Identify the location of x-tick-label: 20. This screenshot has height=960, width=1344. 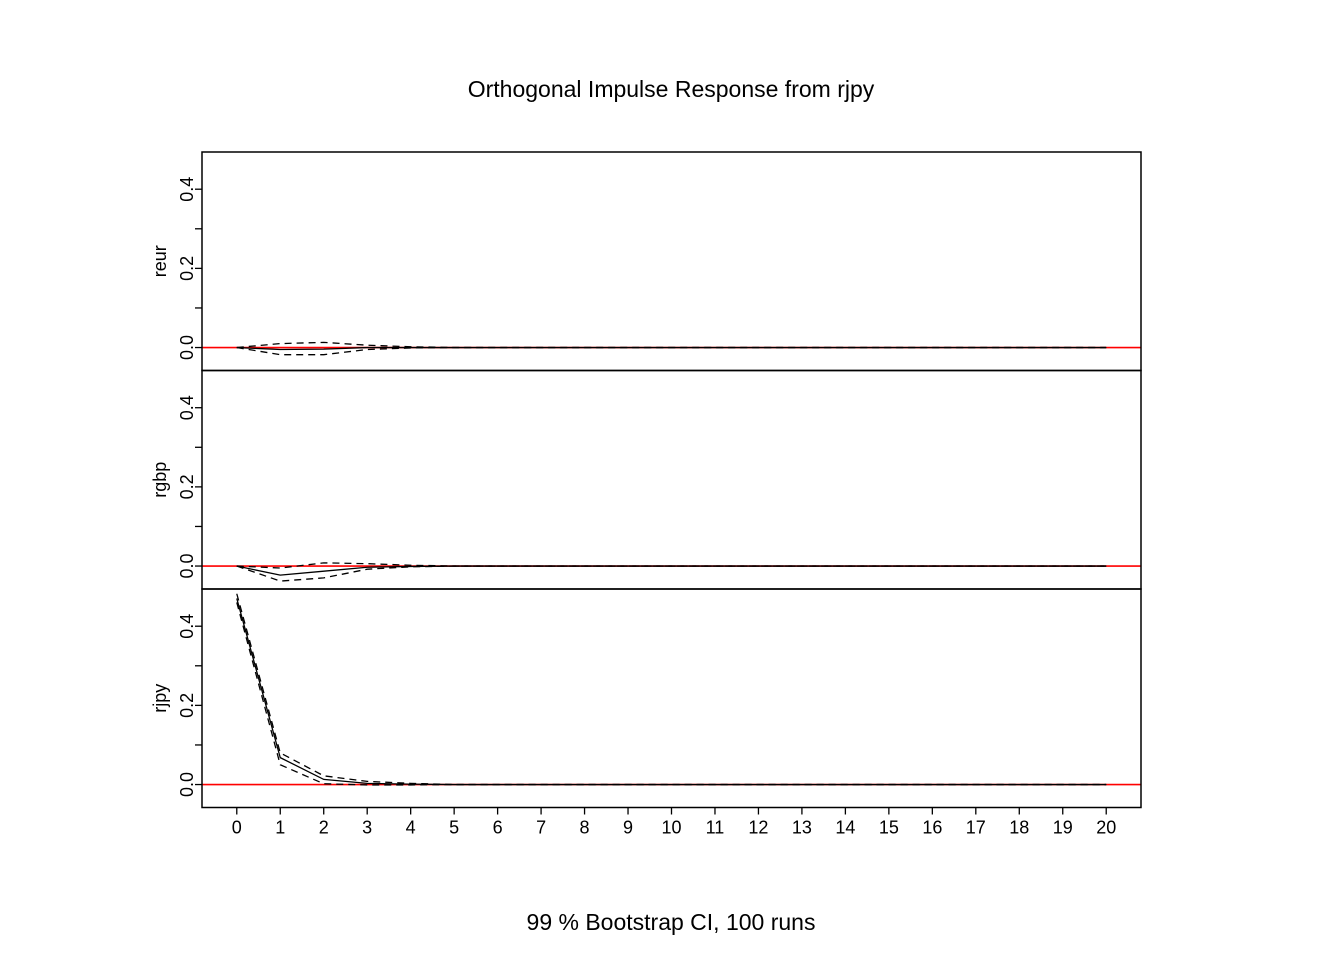
(1106, 828).